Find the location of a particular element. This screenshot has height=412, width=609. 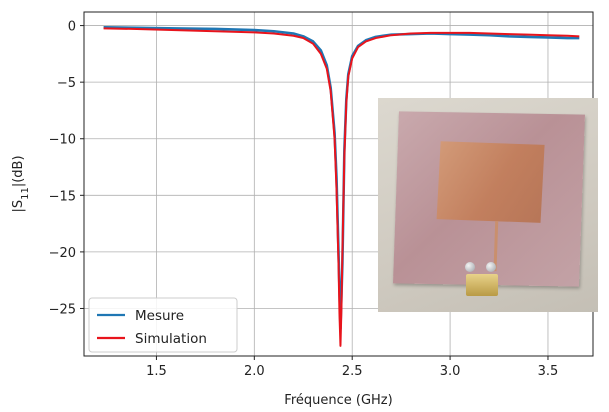

x-axis-ticks: 1.5 2.0 2.5 3.0 3.5 is located at coordinates (352, 367).